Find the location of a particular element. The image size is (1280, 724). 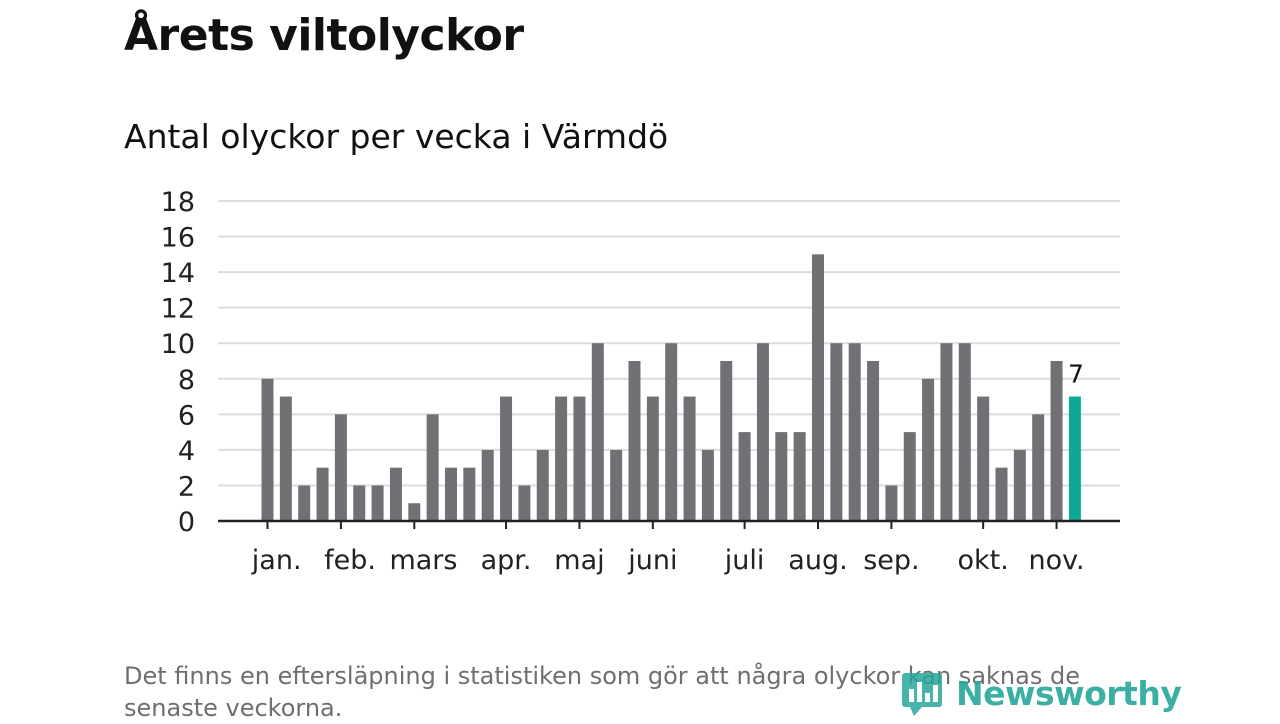

y-tick-label: 2 is located at coordinates (186, 486).